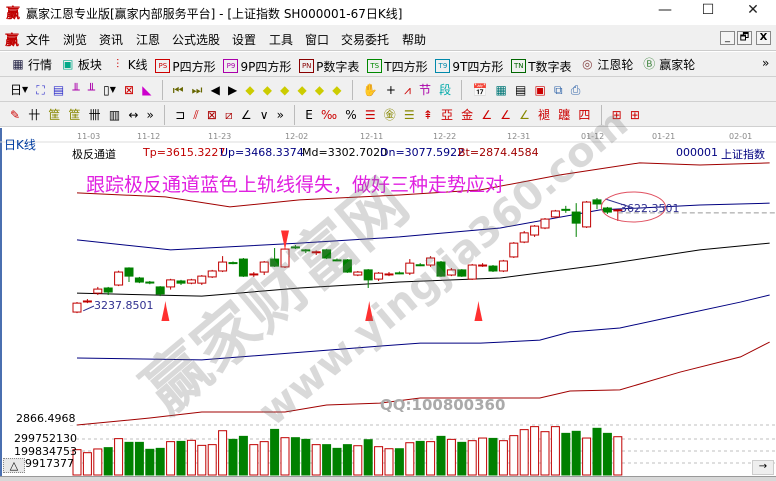 The height and width of the screenshot is (481, 776). Describe the element at coordinates (94, 114) in the screenshot. I see `grid-lines-icon: 卌` at that location.